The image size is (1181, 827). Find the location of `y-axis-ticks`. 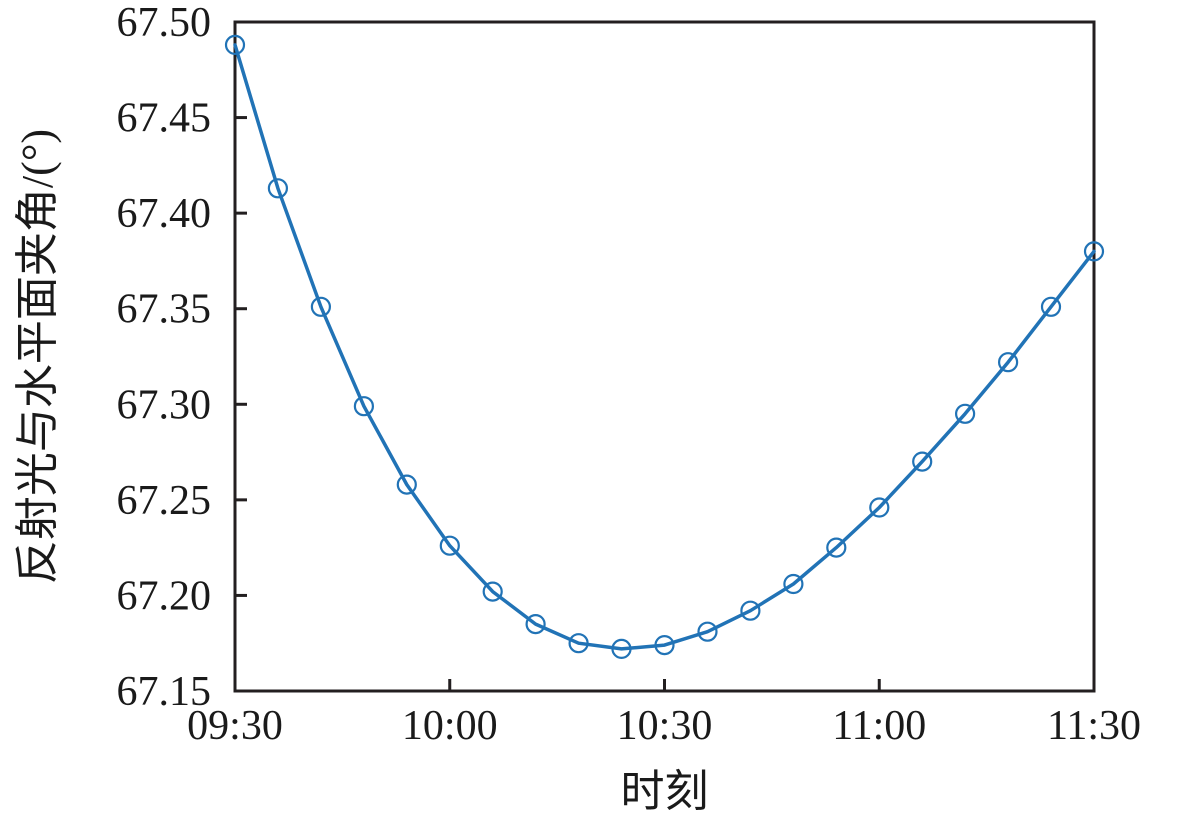

y-axis-ticks is located at coordinates (241, 356).